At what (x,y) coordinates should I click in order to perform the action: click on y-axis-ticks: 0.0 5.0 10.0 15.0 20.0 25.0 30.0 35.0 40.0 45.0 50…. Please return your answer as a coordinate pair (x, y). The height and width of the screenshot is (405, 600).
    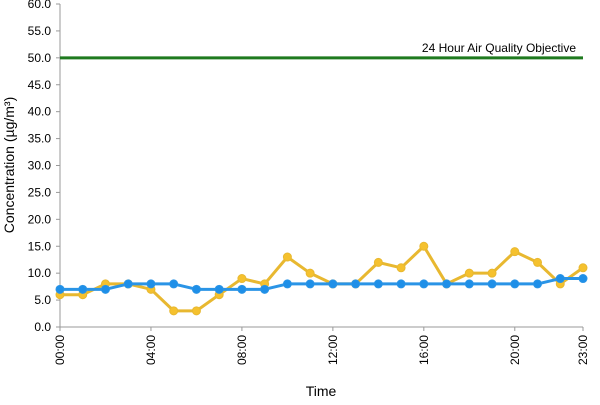
    Looking at the image, I should click on (44, 167).